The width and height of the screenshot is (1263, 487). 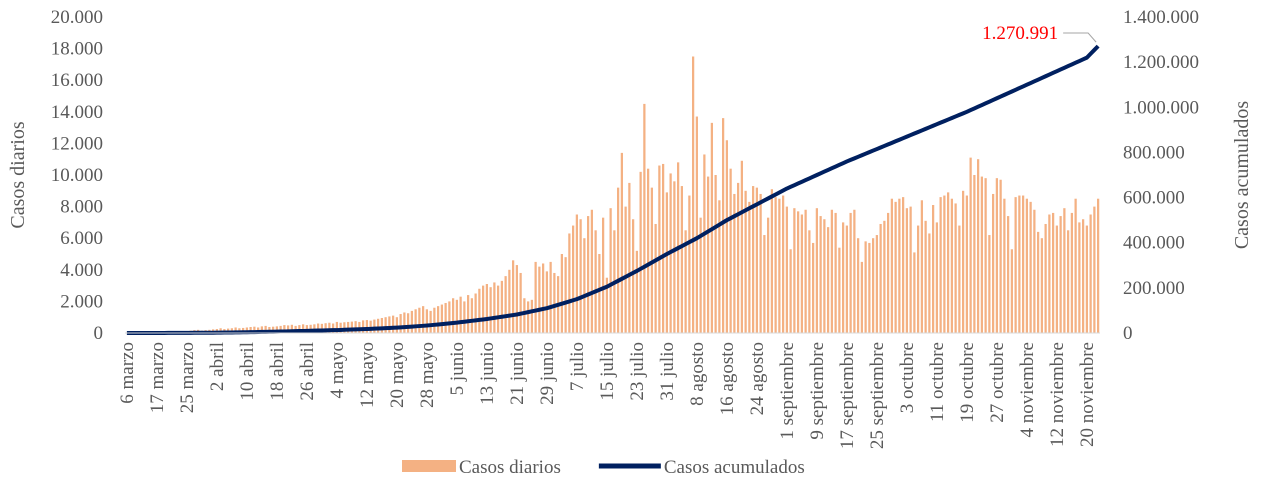 I want to click on y2-tick-label: 1.000.000, so click(x=1161, y=107).